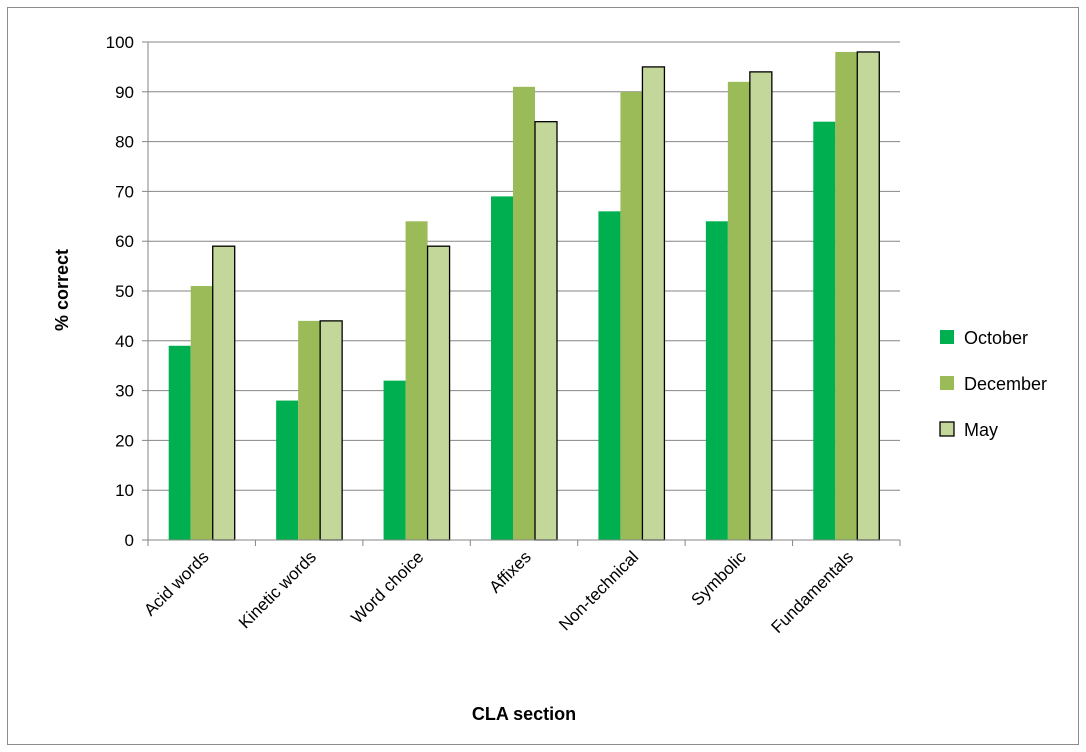  Describe the element at coordinates (981, 430) in the screenshot. I see `legend-label-may: May` at that location.